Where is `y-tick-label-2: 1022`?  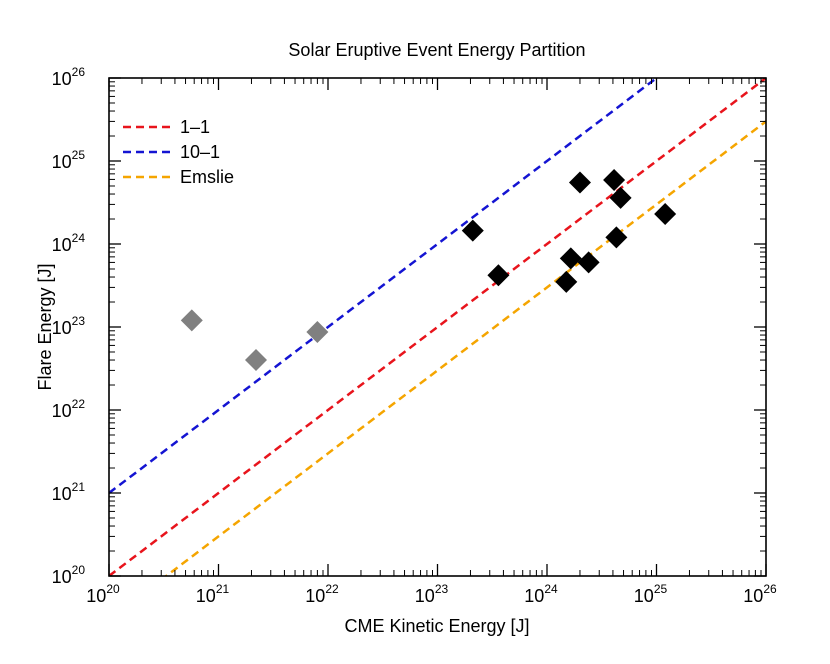
y-tick-label-2: 1022 is located at coordinates (69, 409).